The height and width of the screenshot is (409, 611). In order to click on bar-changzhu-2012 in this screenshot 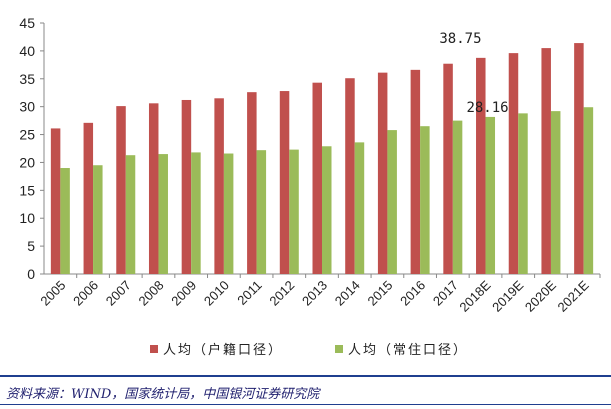, I will do `click(294, 211)`.